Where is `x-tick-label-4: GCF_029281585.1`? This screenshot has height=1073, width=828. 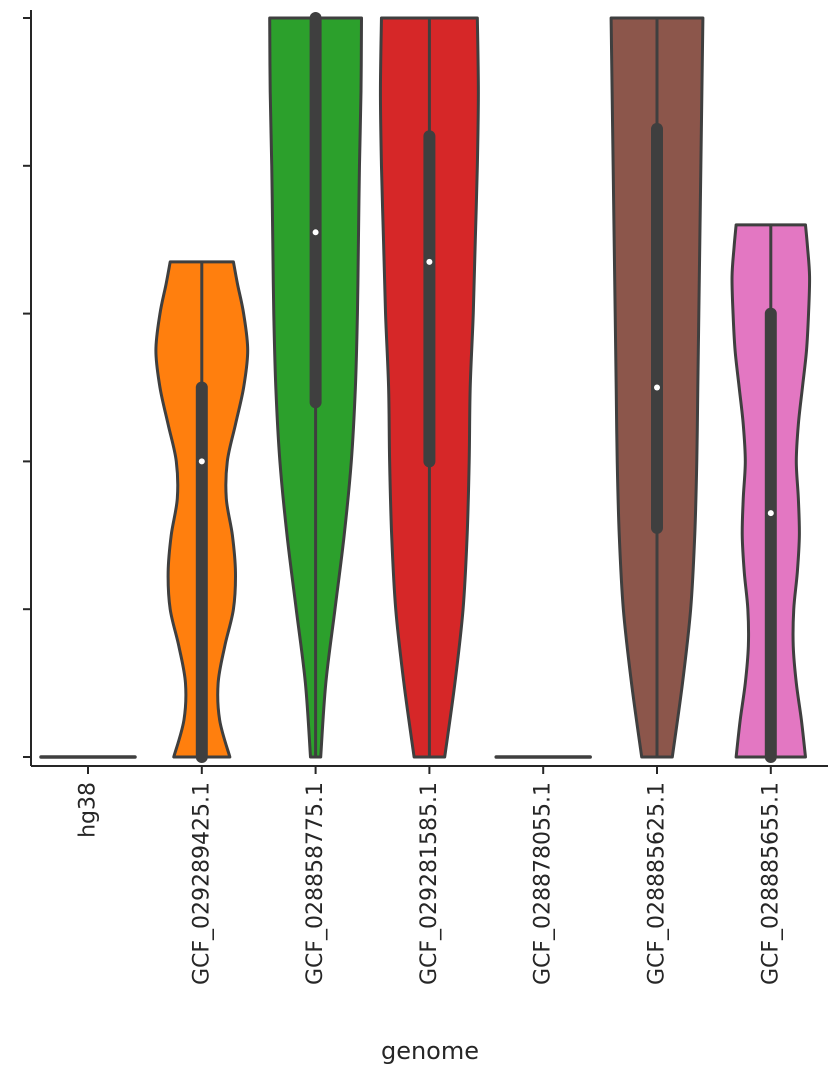
x-tick-label-4: GCF_029281585.1 is located at coordinates (429, 883).